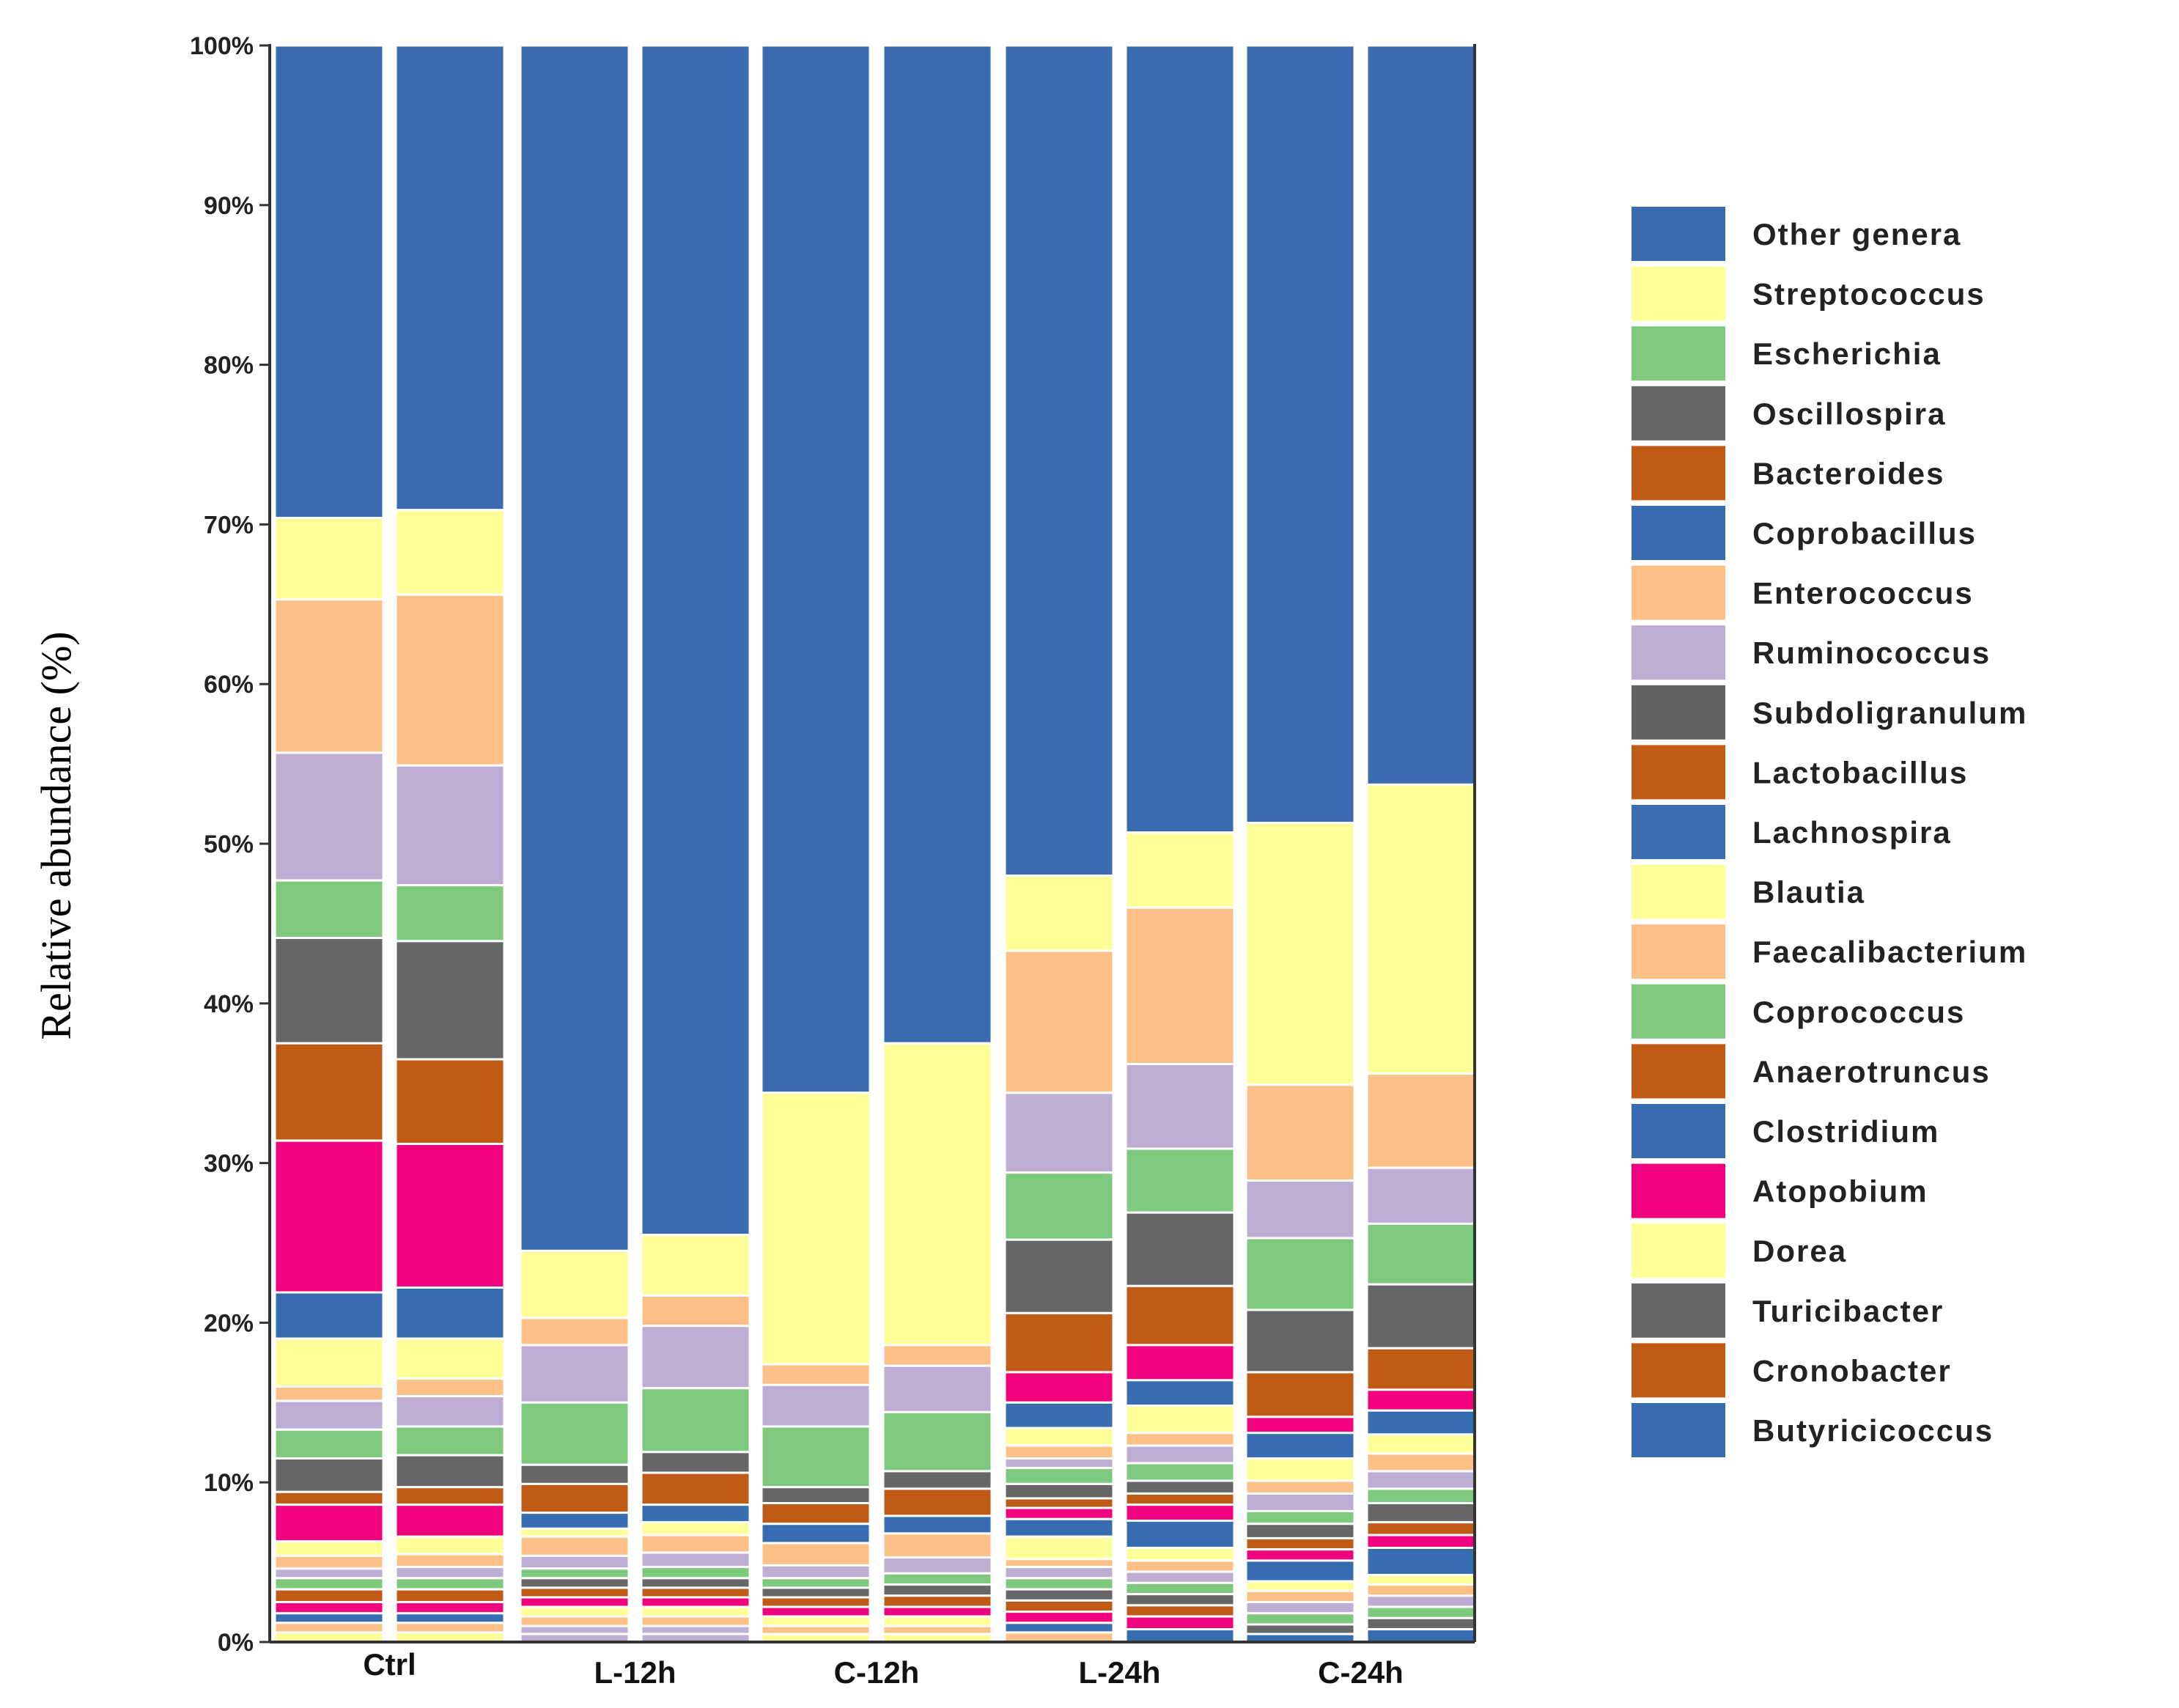 This screenshot has width=2179, height=1708. I want to click on legend-label: Anaerotruncus, so click(1871, 1071).